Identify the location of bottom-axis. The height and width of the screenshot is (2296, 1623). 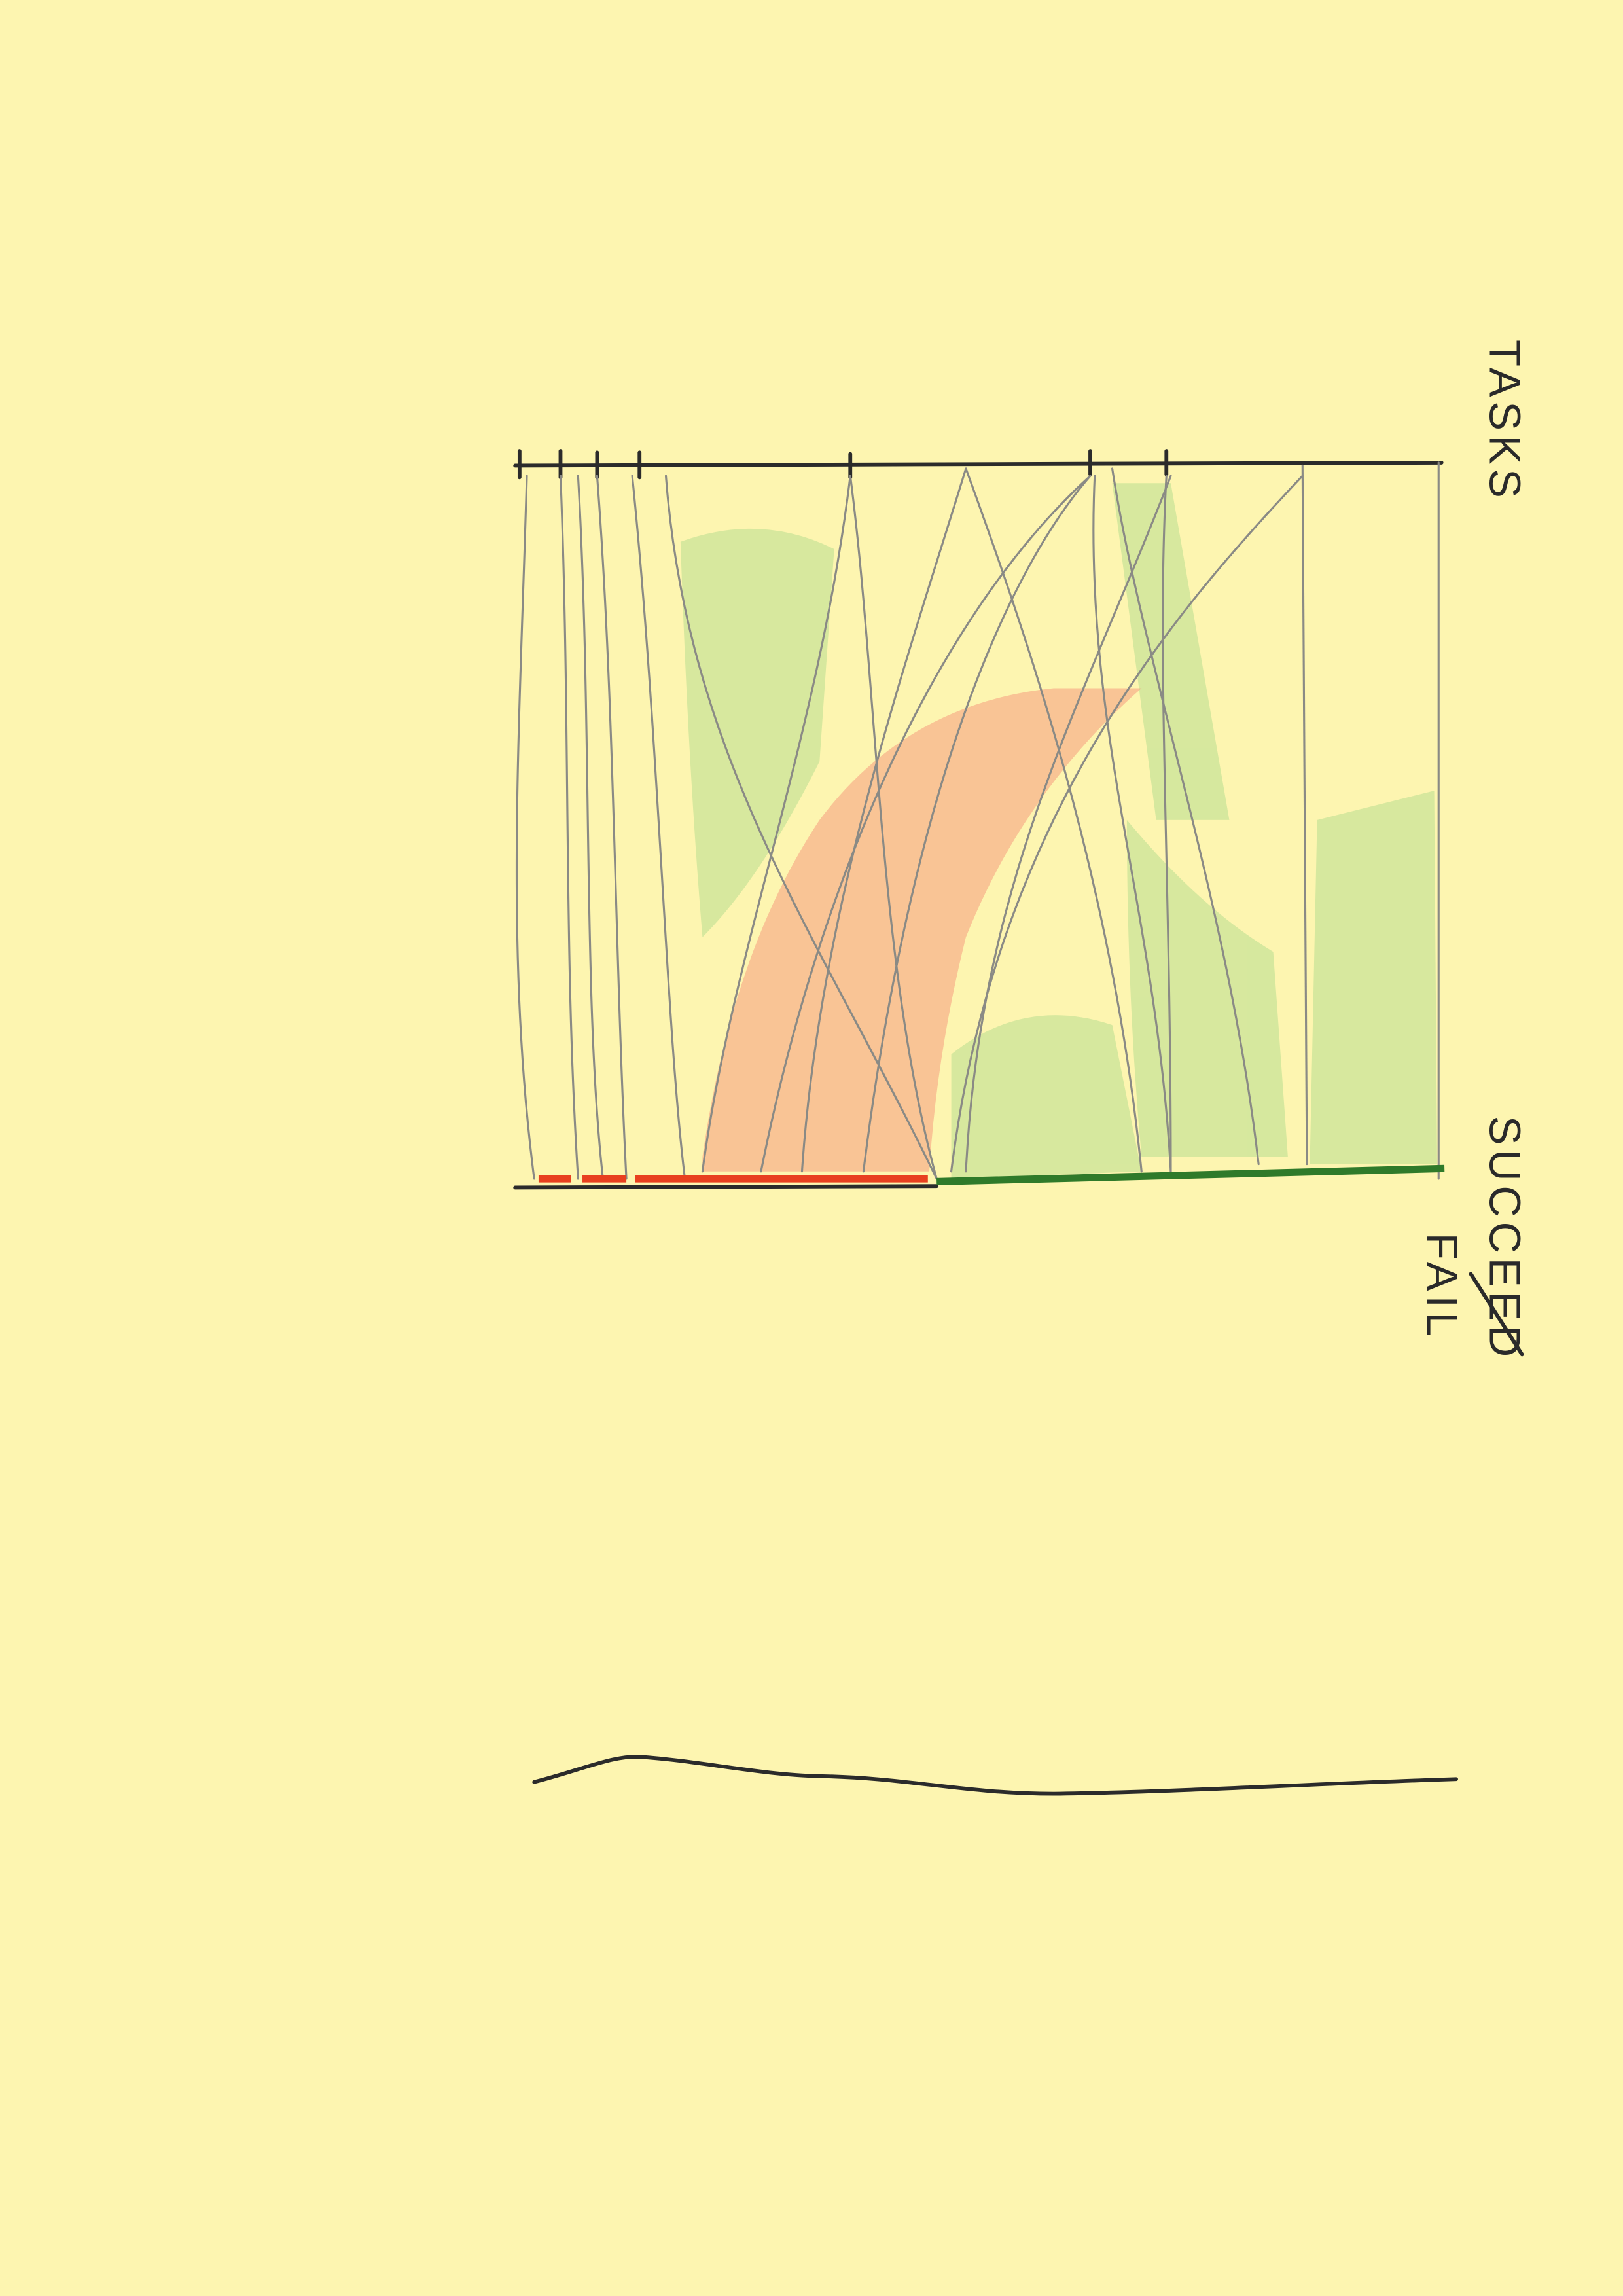
(726, 1187).